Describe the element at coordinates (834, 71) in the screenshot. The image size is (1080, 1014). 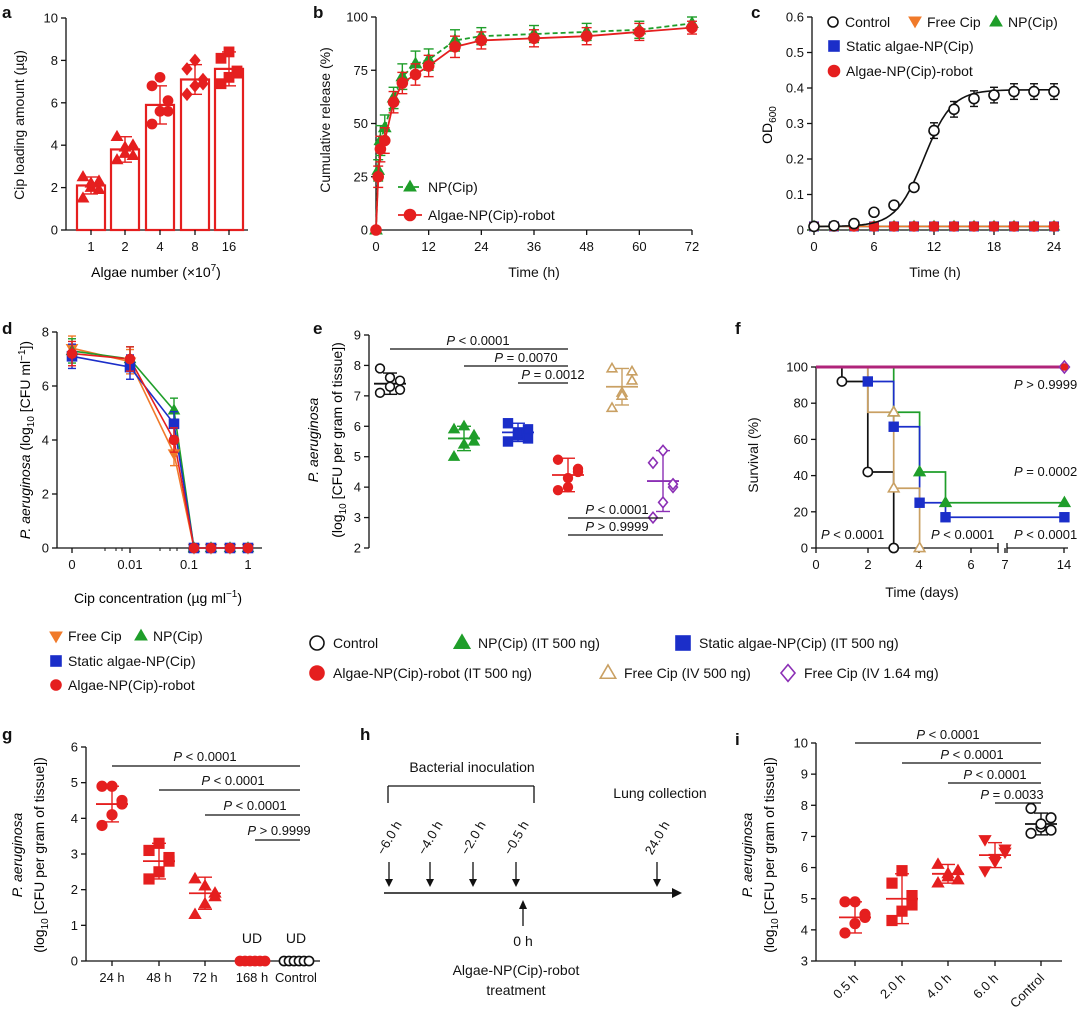
I see `legend-marker` at that location.